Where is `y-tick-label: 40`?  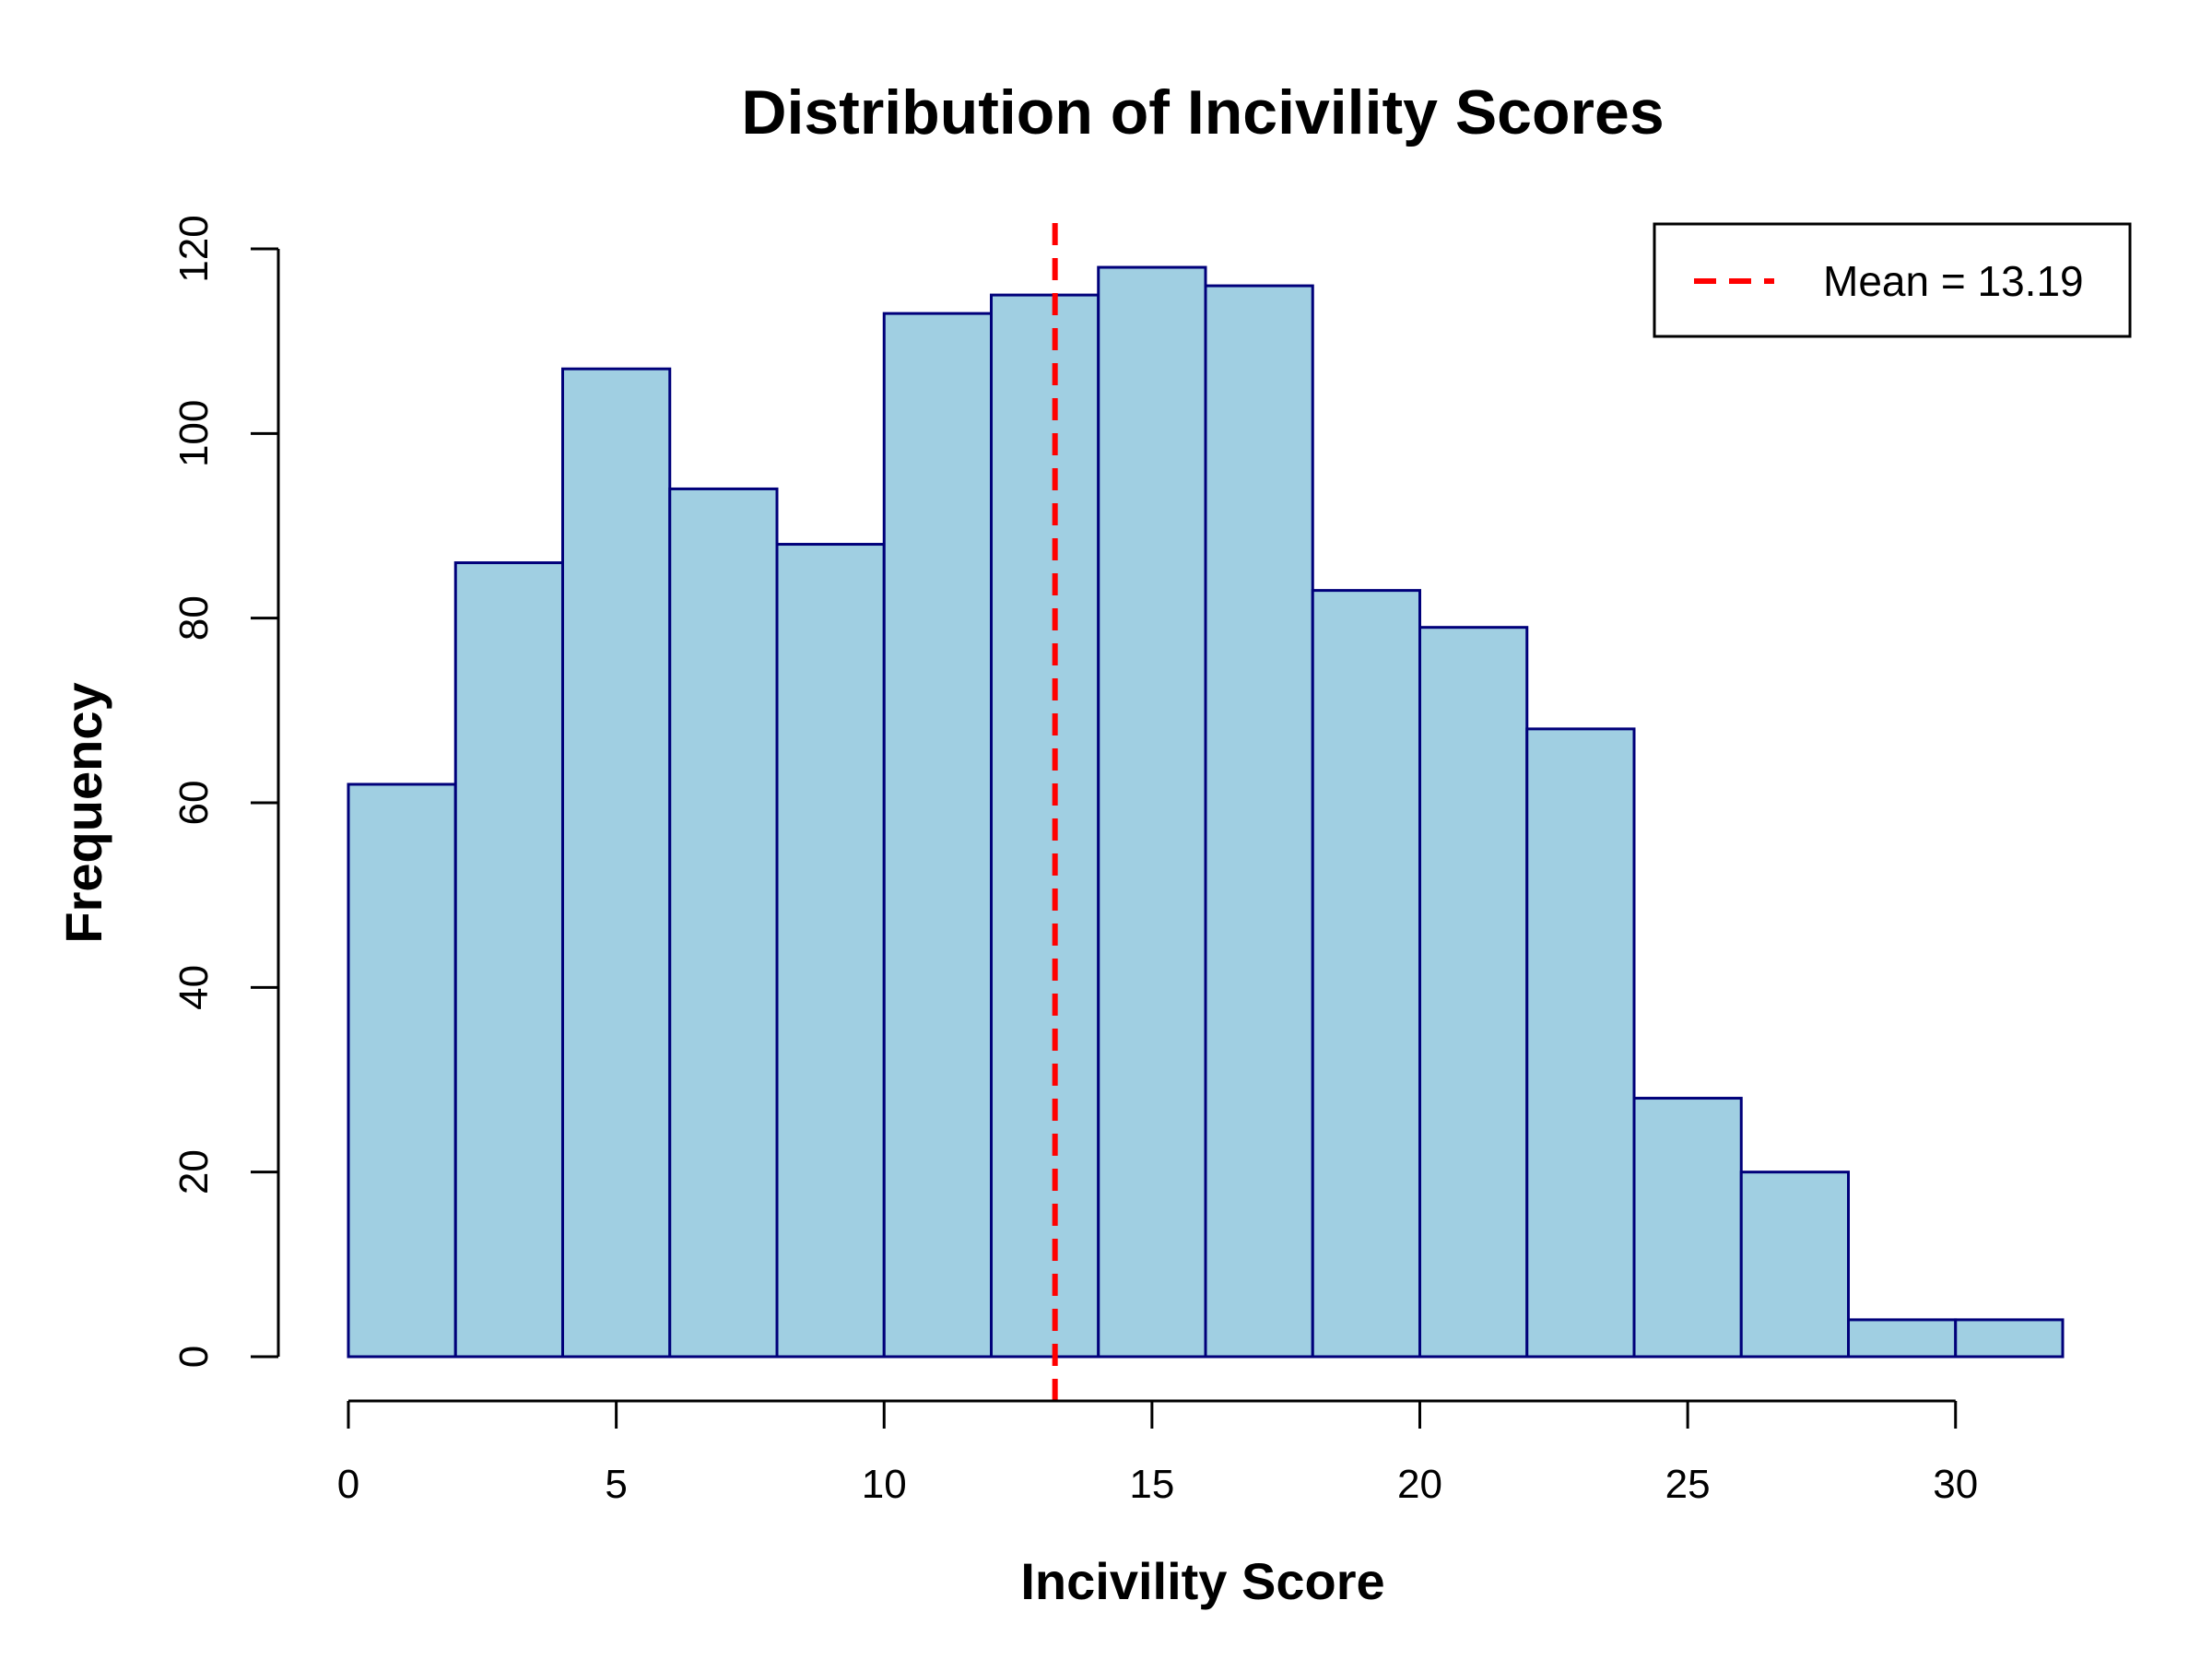 y-tick-label: 40 is located at coordinates (194, 987).